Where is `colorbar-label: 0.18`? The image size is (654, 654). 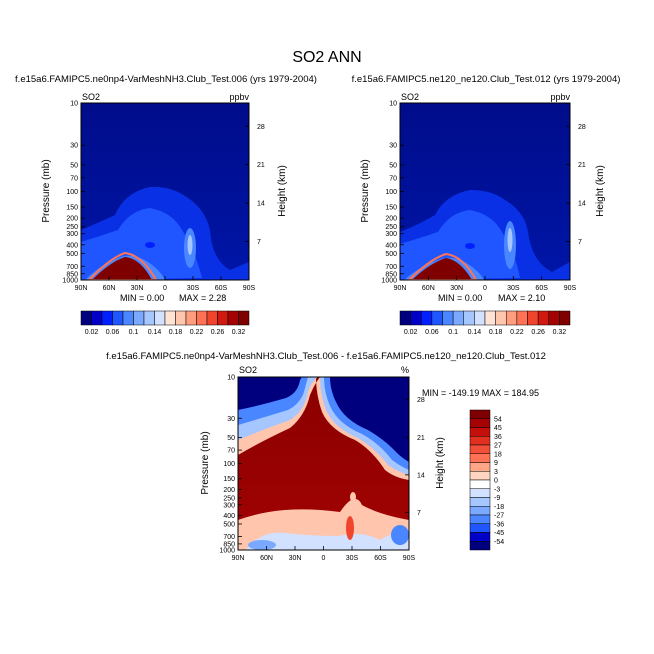 colorbar-label: 0.18 is located at coordinates (496, 332).